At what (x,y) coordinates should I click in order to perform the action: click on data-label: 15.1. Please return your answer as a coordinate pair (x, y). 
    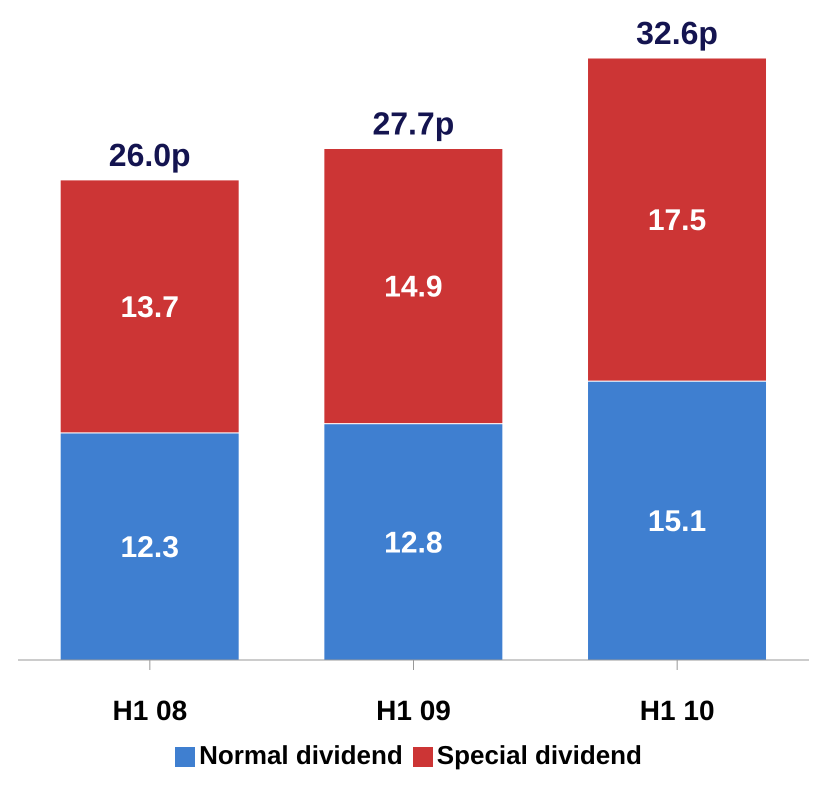
    Looking at the image, I should click on (677, 521).